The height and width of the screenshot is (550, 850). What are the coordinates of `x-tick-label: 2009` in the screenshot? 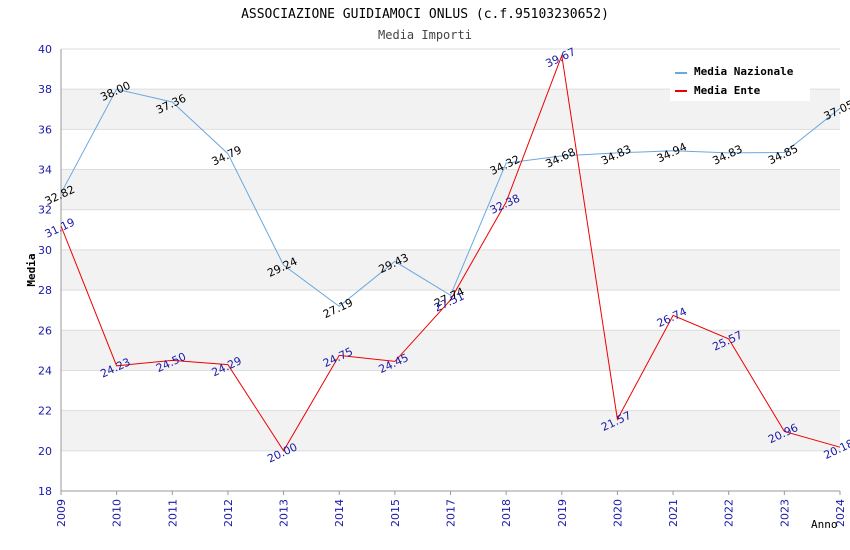 It's located at (61, 513).